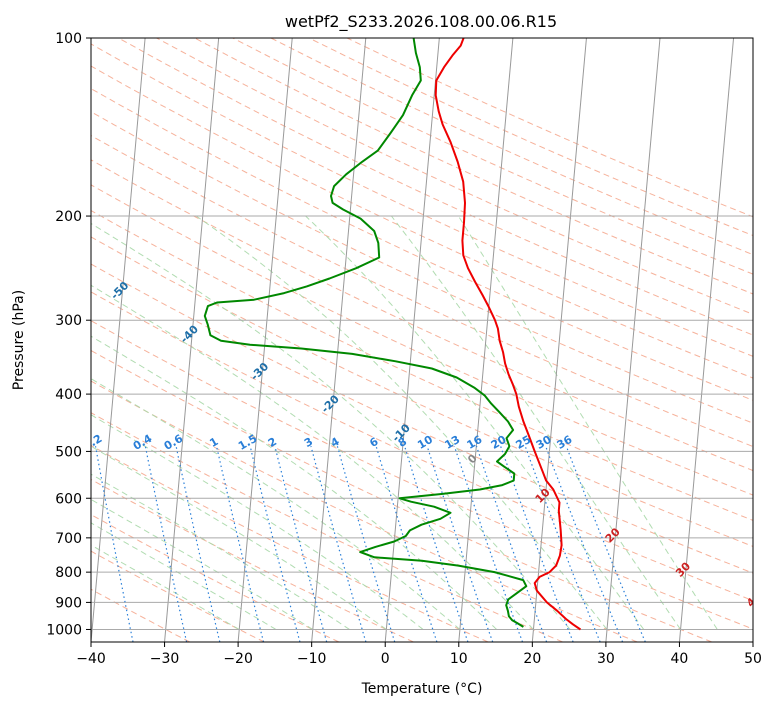 This screenshot has height=708, width=775. What do you see at coordinates (754, 600) in the screenshot?
I see `dry-adiabat-label: 40` at bounding box center [754, 600].